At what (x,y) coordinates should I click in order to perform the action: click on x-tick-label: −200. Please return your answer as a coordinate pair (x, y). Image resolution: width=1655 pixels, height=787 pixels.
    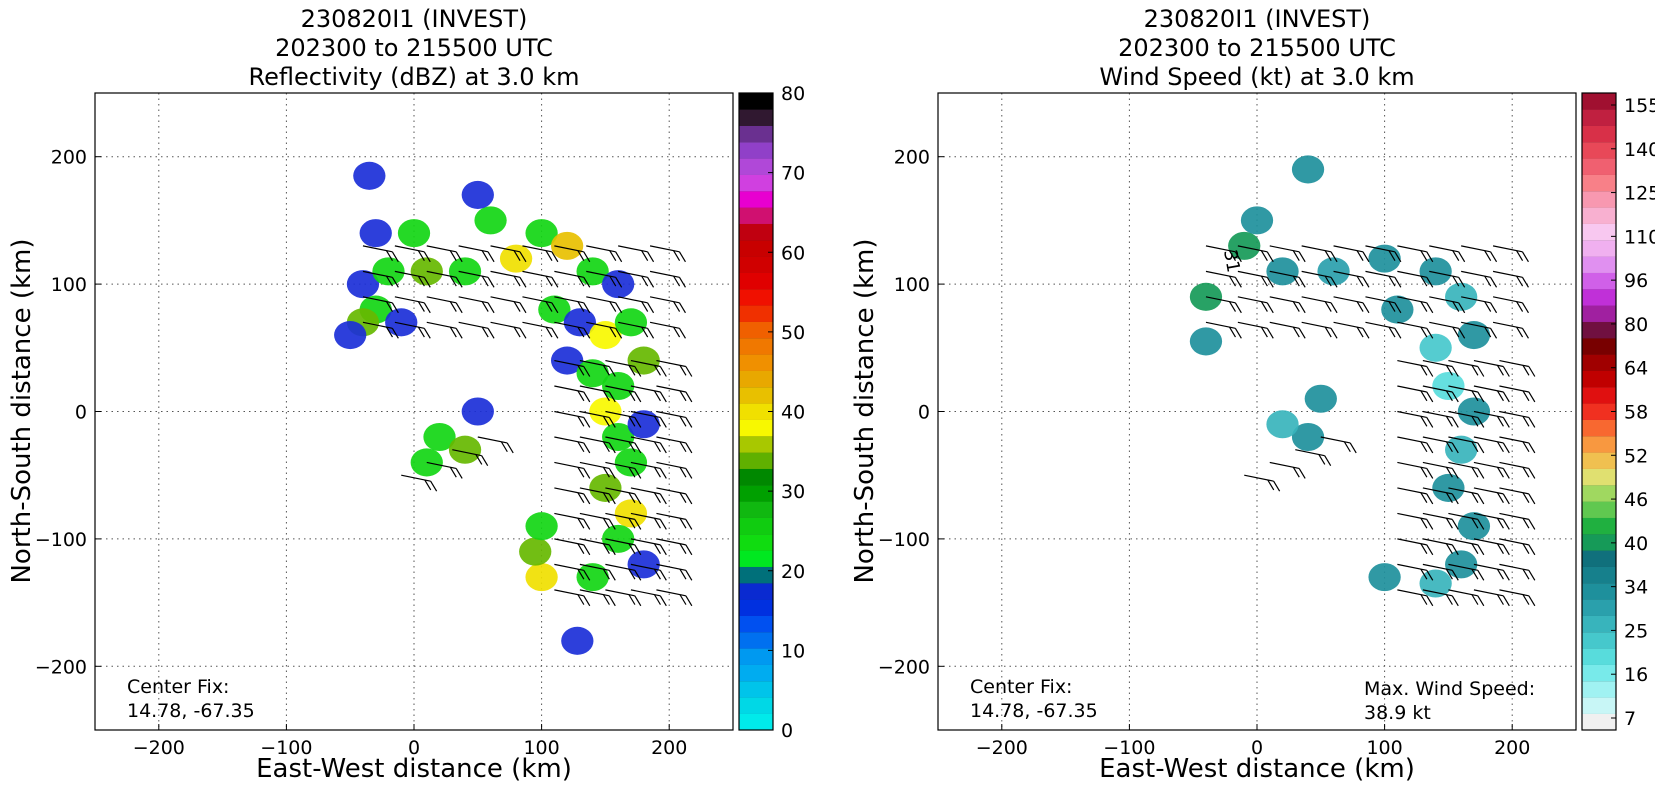
    Looking at the image, I should click on (1002, 748).